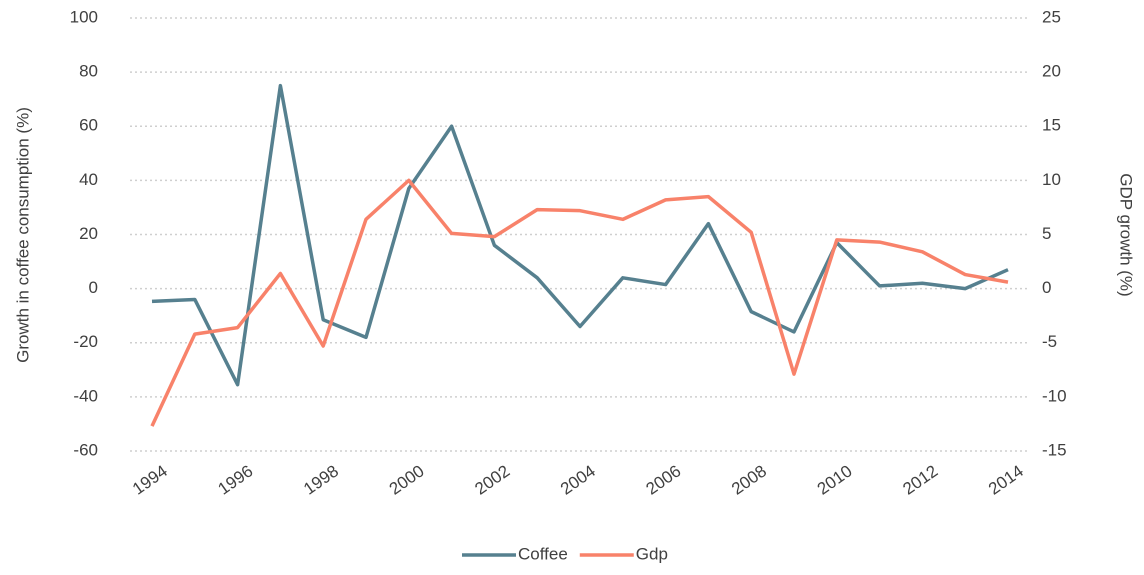 The image size is (1144, 575). What do you see at coordinates (88, 179) in the screenshot?
I see `y-tick-label: 40` at bounding box center [88, 179].